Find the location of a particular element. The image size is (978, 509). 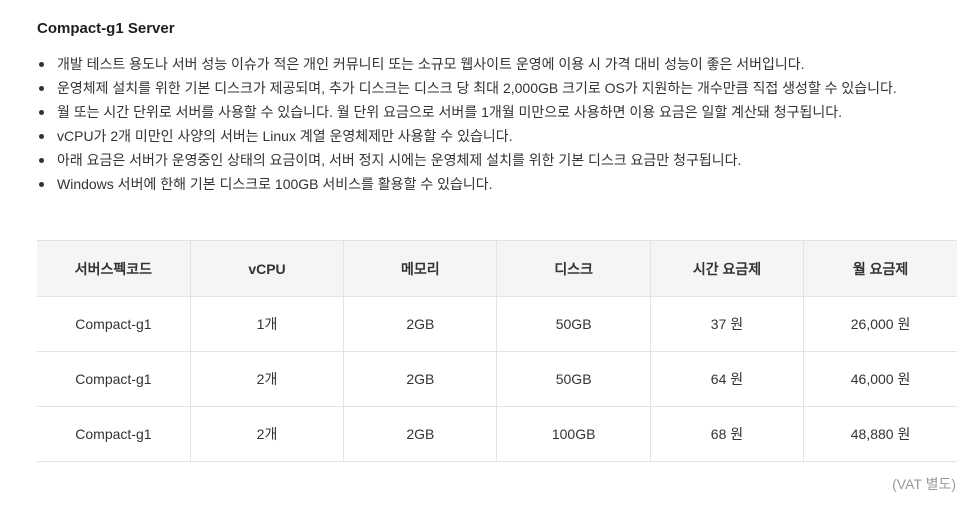

cell-hourly-price: 64 원 is located at coordinates (726, 379).